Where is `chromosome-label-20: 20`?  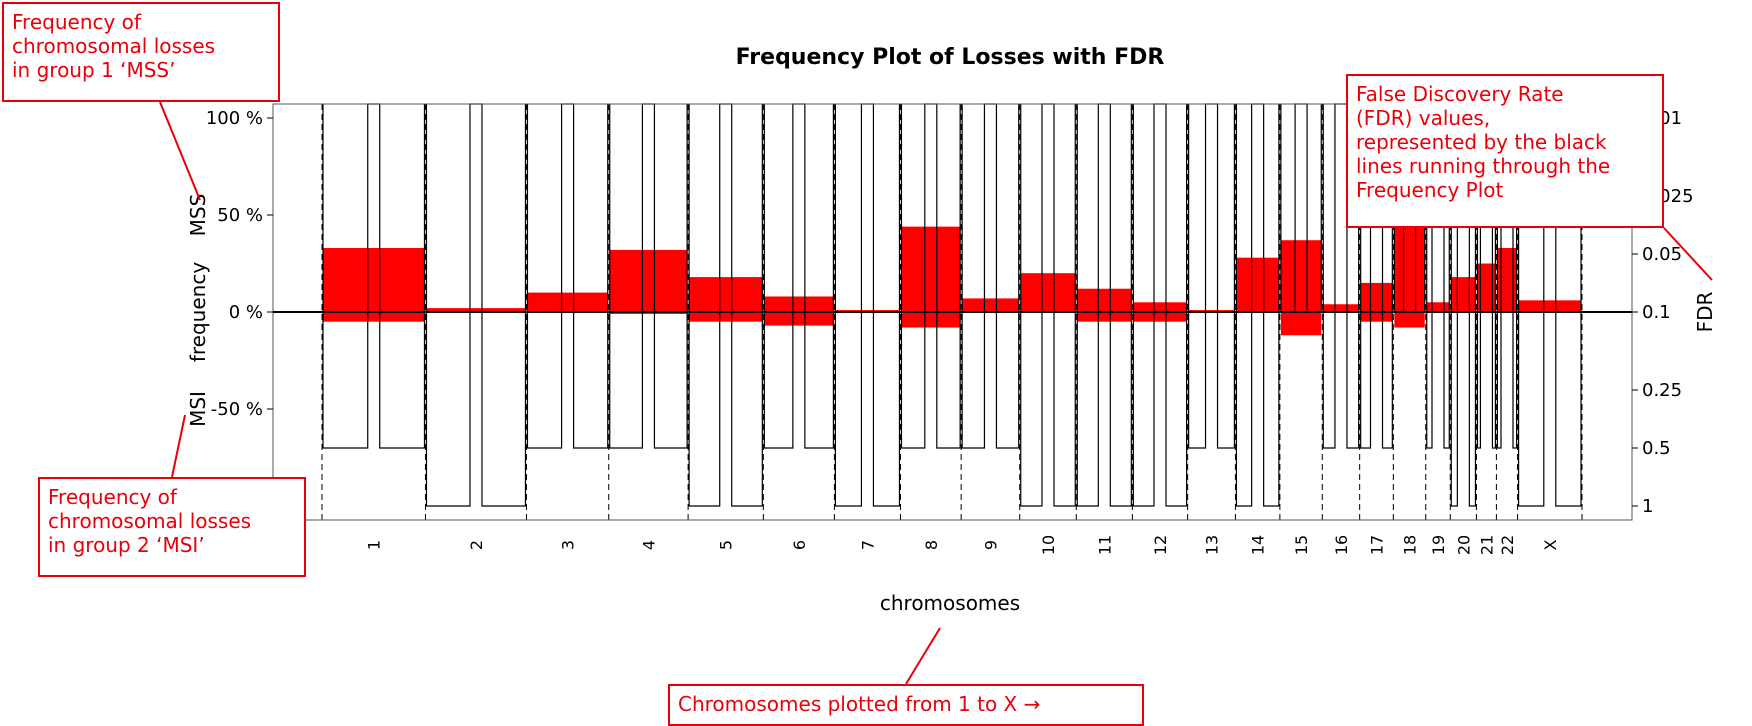 chromosome-label-20: 20 is located at coordinates (1463, 545).